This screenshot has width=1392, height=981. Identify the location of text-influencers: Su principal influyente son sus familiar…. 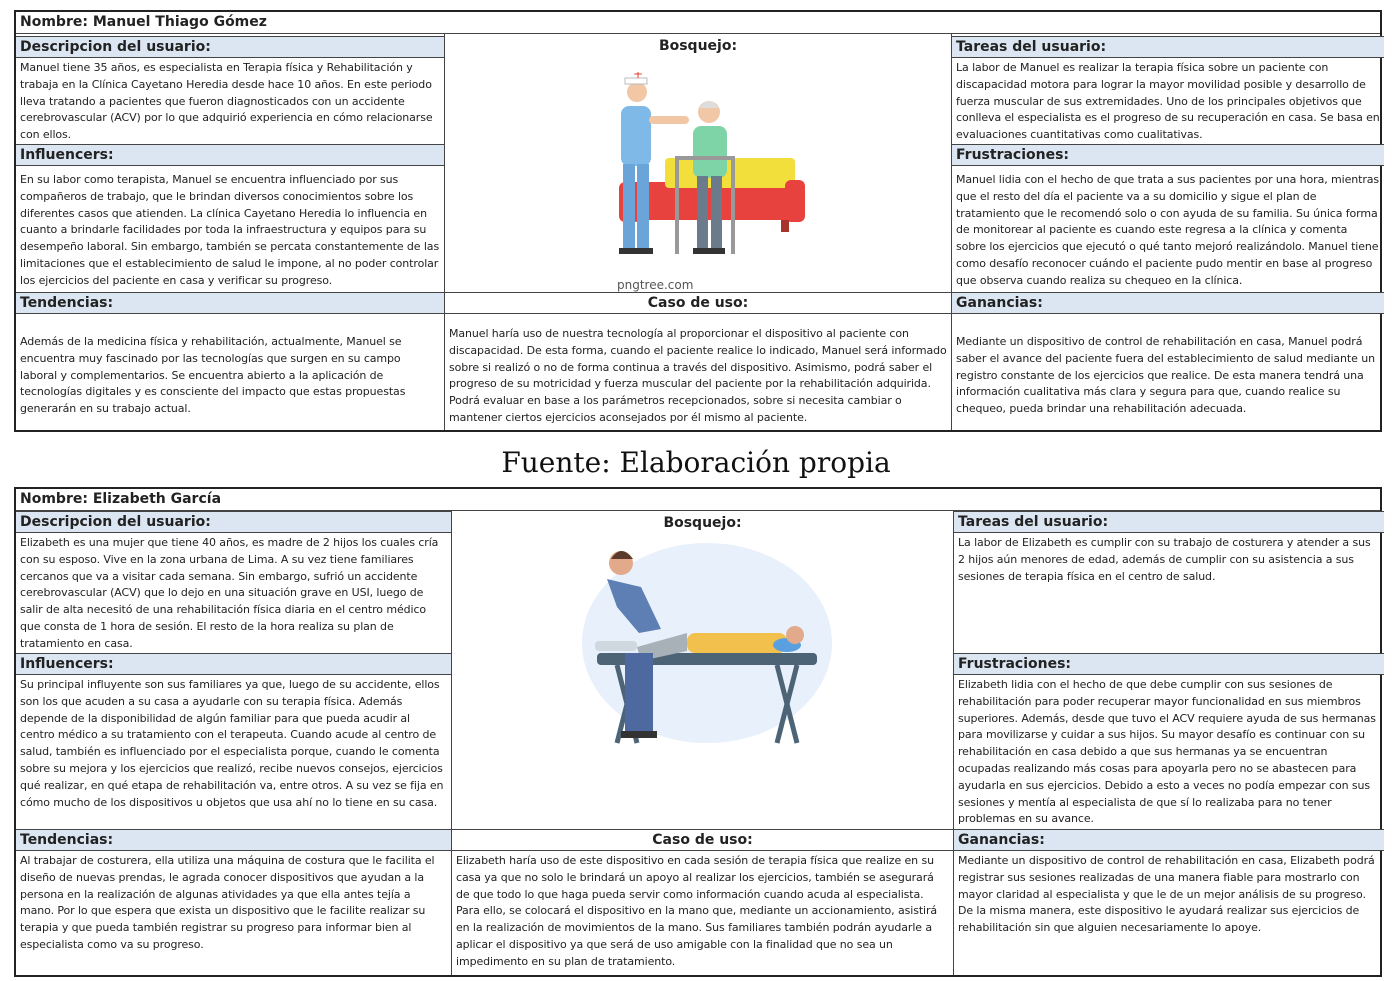
(232, 743).